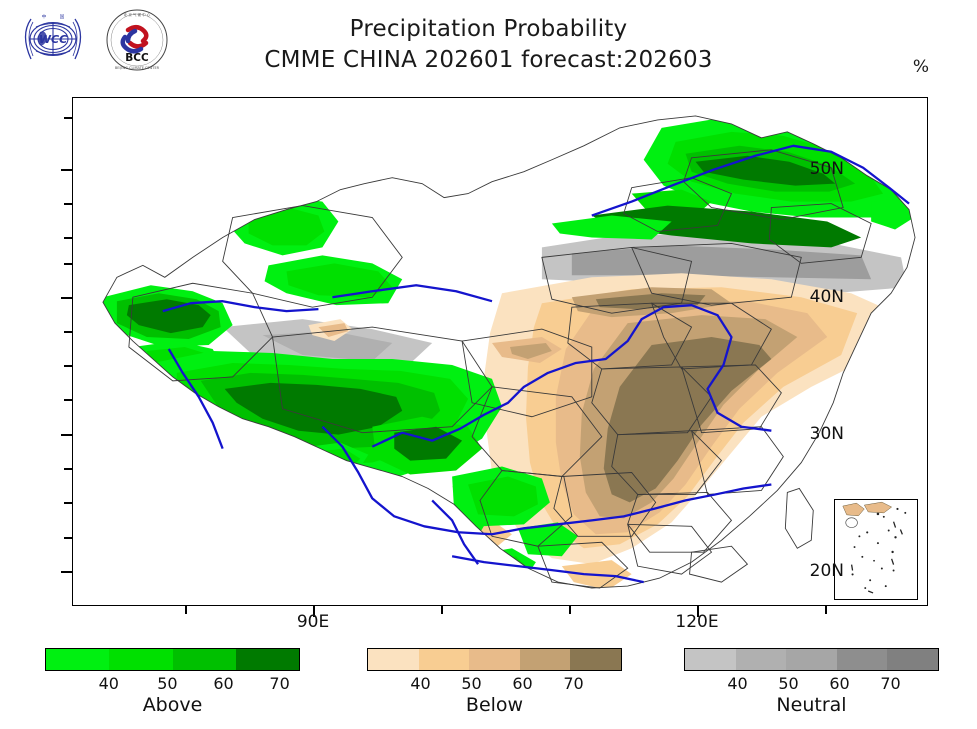  What do you see at coordinates (172, 705) in the screenshot?
I see `legend-above-title: Above` at bounding box center [172, 705].